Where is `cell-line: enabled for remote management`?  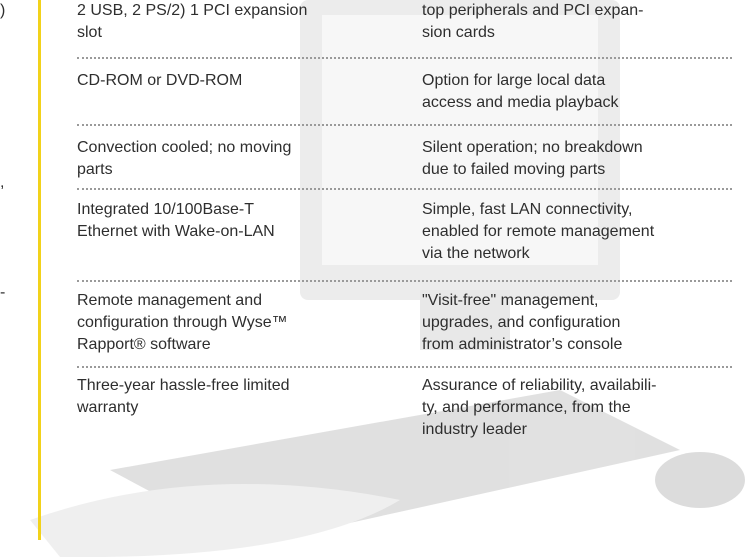
cell-line: enabled for remote management is located at coordinates (538, 231).